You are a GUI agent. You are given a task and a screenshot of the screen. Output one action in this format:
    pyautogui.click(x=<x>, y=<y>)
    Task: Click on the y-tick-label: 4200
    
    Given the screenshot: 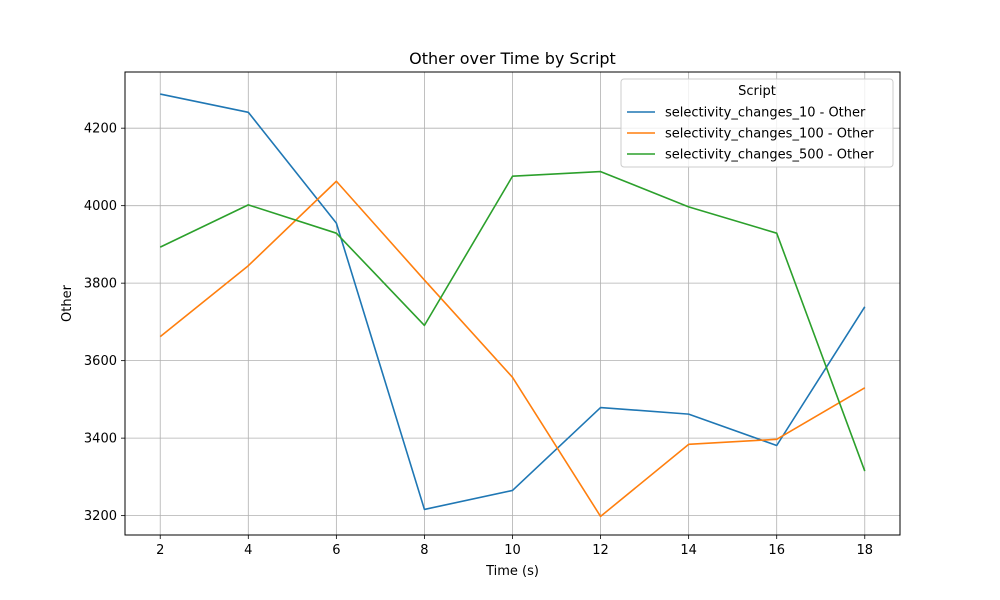 What is the action you would take?
    pyautogui.click(x=100, y=129)
    